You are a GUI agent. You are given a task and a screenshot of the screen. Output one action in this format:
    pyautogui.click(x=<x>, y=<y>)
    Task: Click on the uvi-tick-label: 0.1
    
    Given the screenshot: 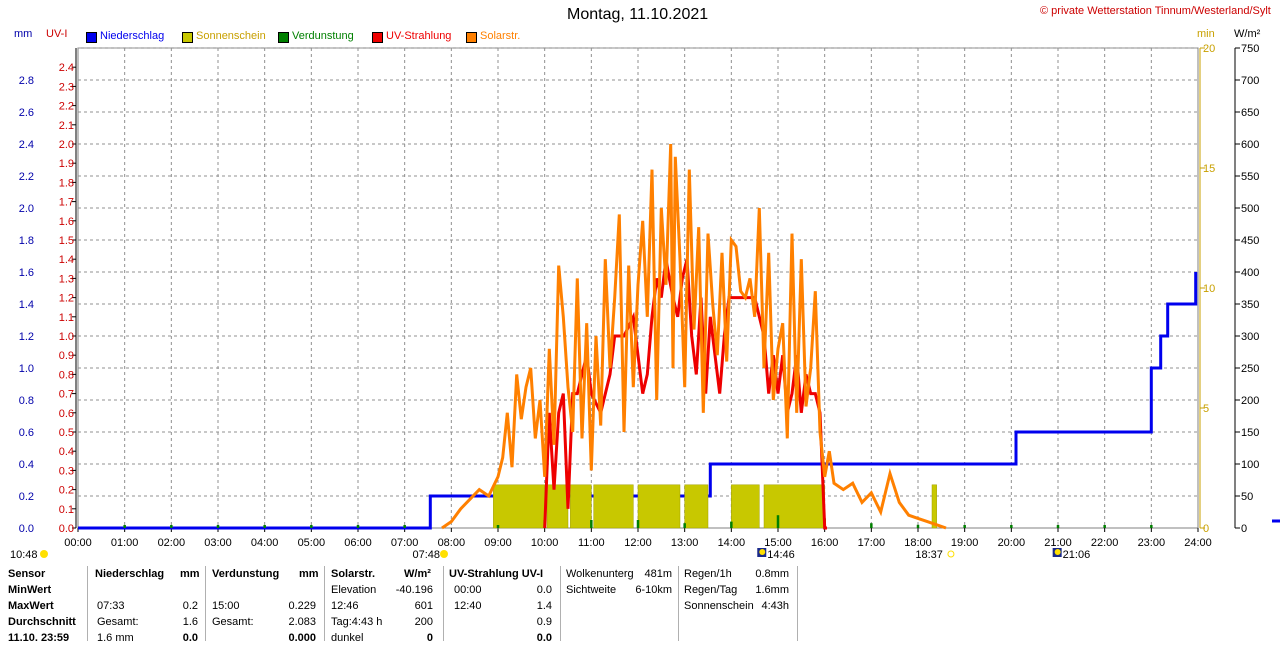 What is the action you would take?
    pyautogui.click(x=66, y=510)
    